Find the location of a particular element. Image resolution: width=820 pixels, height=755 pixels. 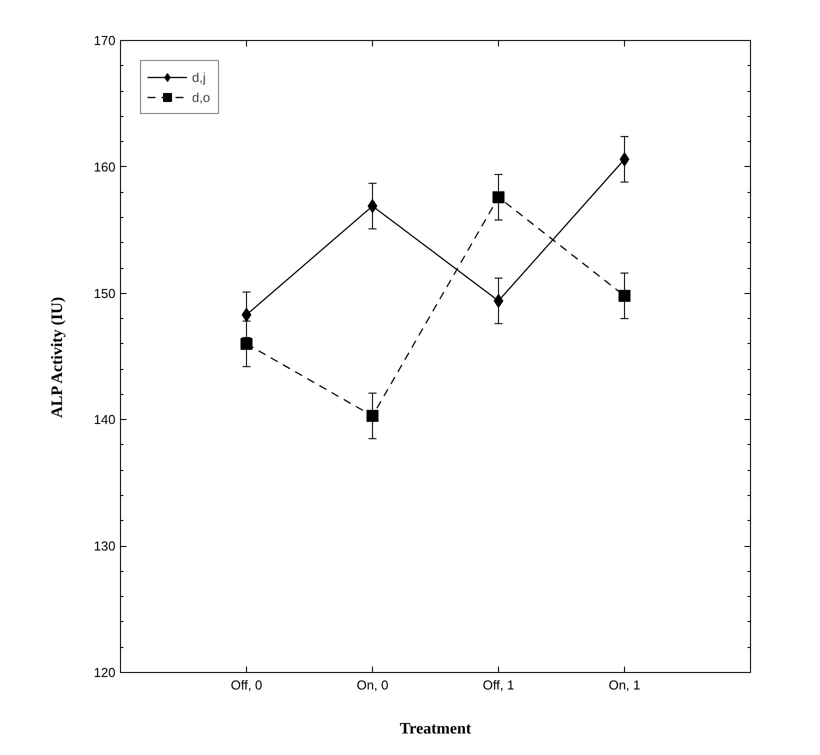

y-tick-label: 130 is located at coordinates (105, 546).